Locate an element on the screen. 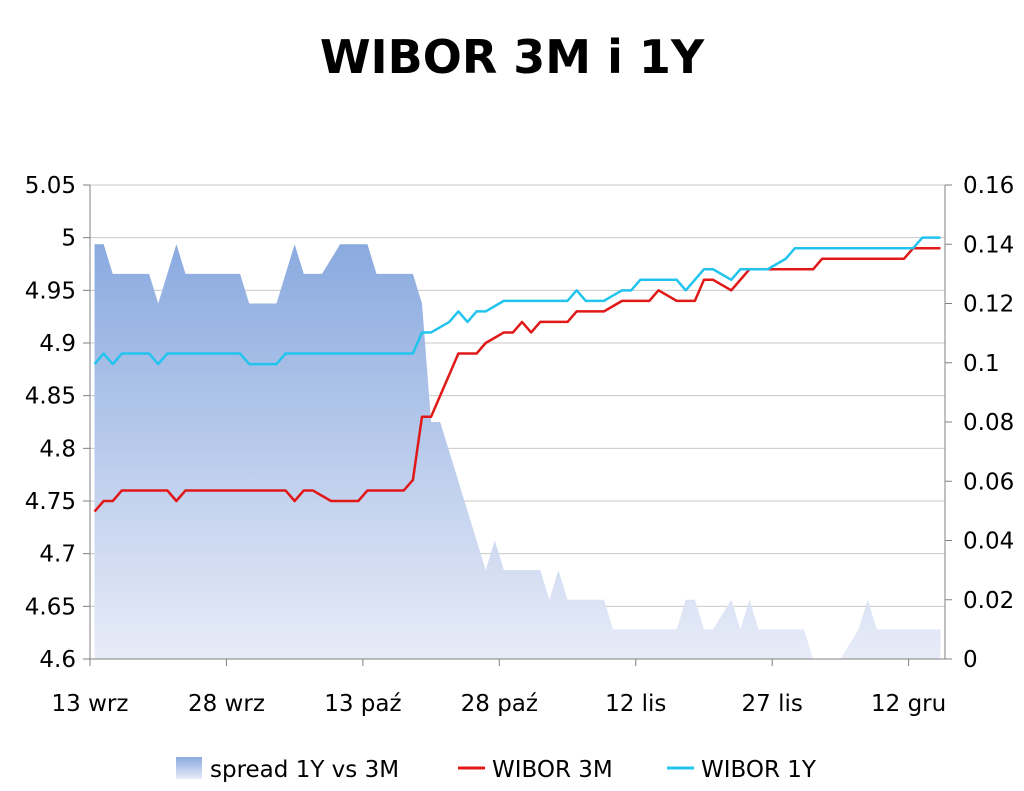  y-left-tick-label: 4.9 is located at coordinates (57, 344).